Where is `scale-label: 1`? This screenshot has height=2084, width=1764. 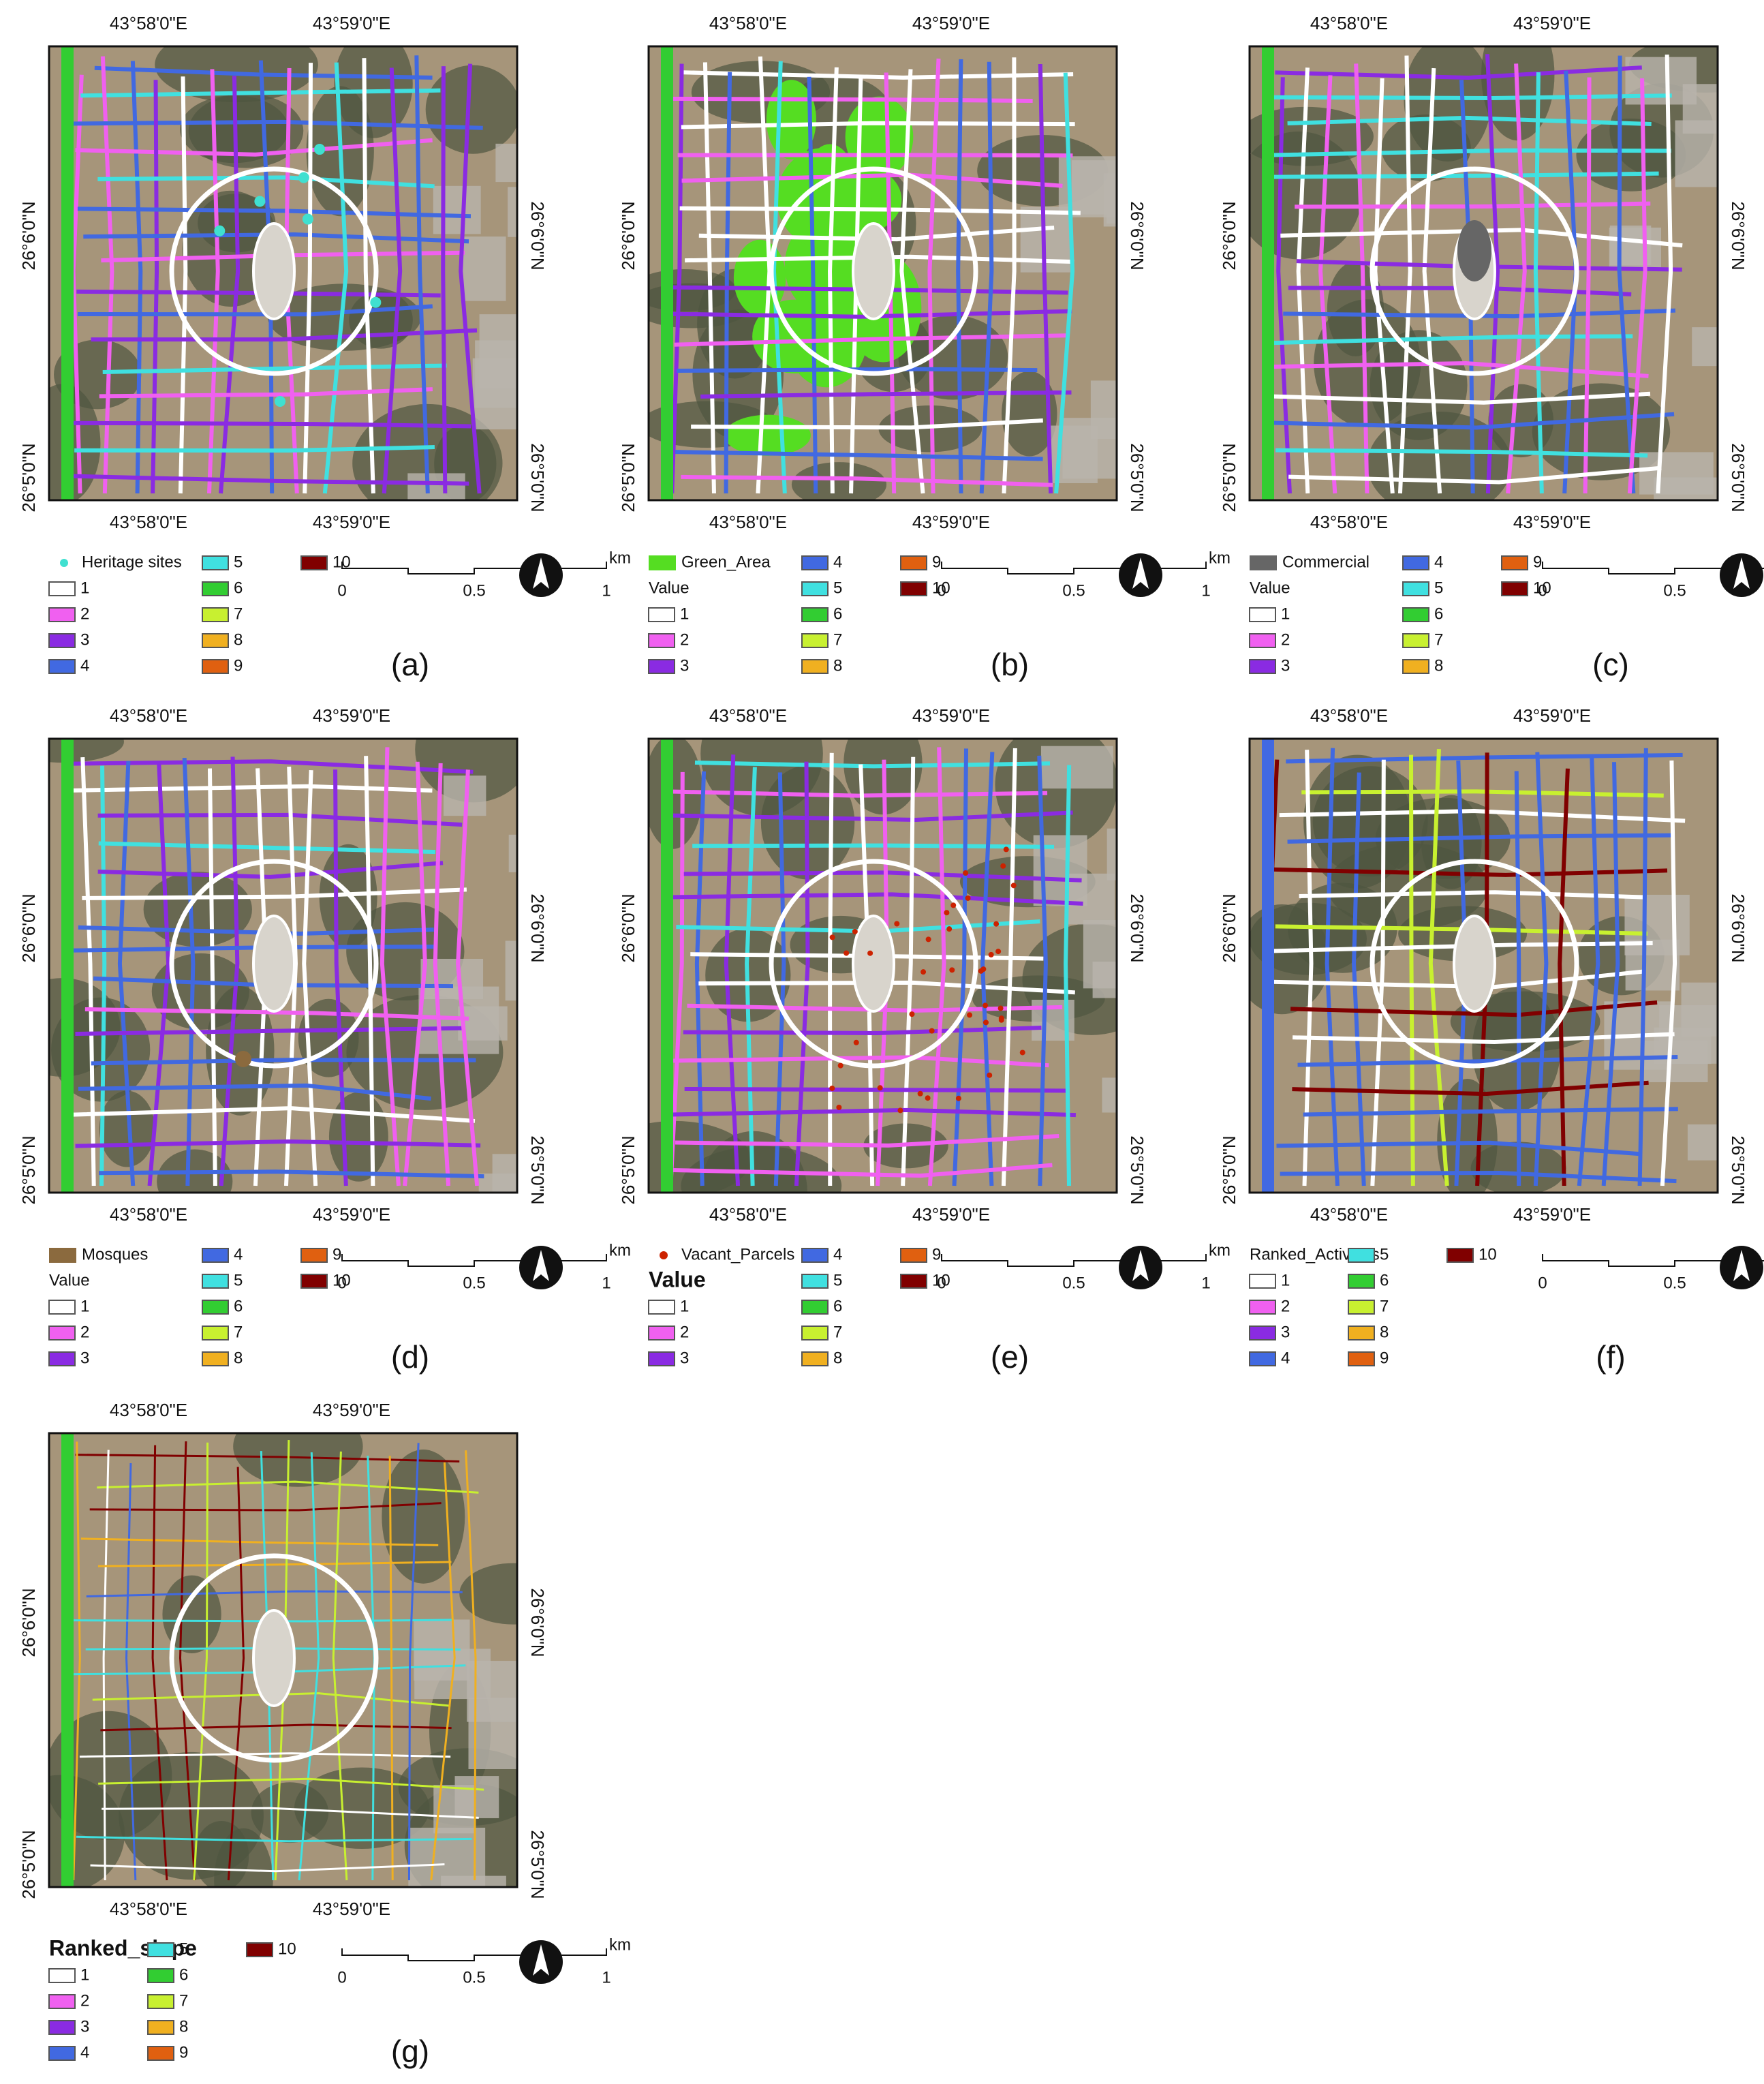 scale-label: 1 is located at coordinates (606, 590).